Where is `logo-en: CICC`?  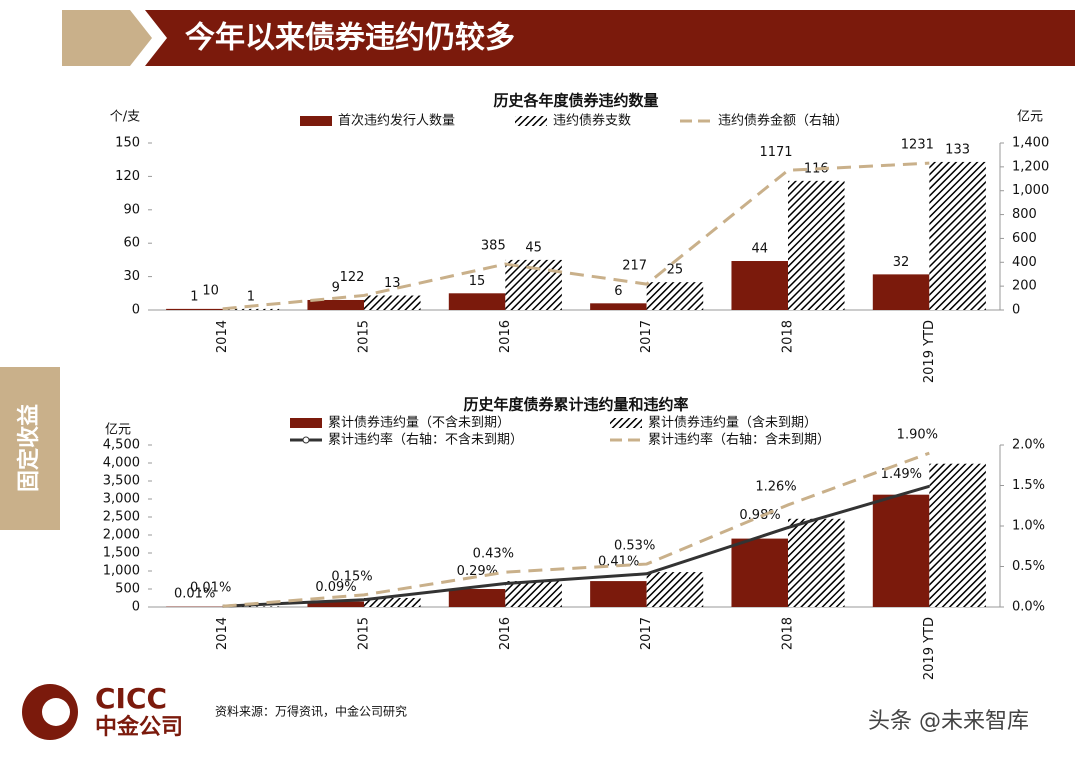 logo-en: CICC is located at coordinates (131, 698).